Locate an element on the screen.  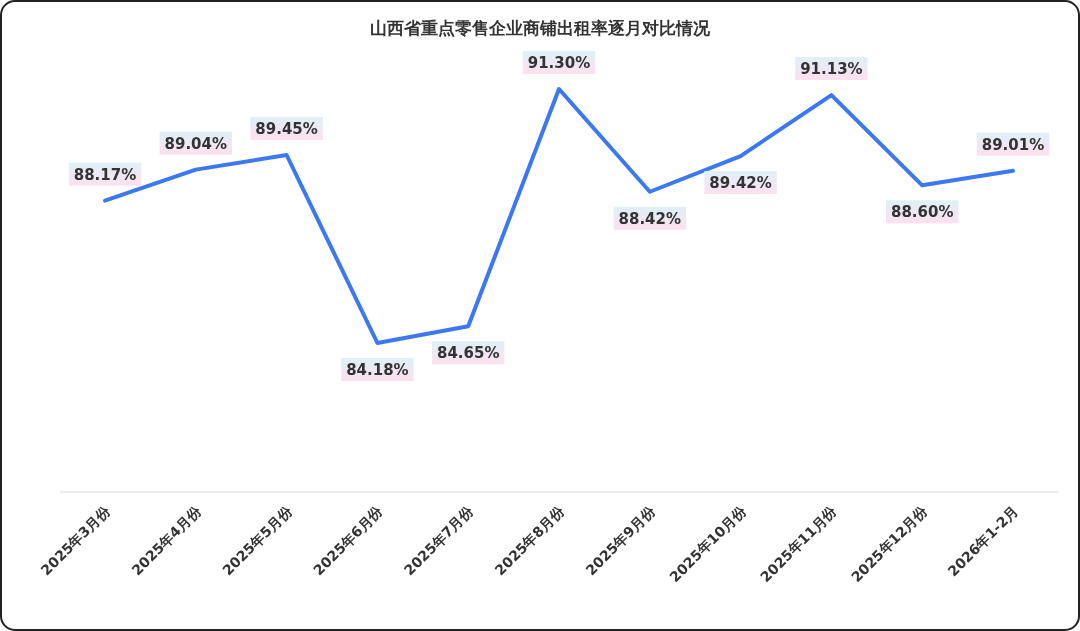
chart-title: 山西省重点零售企业商铺出租率逐月对比情况 is located at coordinates (540, 28).